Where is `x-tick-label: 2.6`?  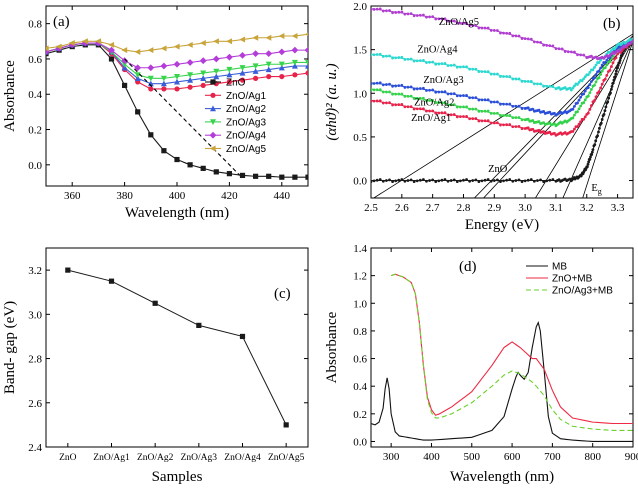
x-tick-label: 2.6 is located at coordinates (402, 208).